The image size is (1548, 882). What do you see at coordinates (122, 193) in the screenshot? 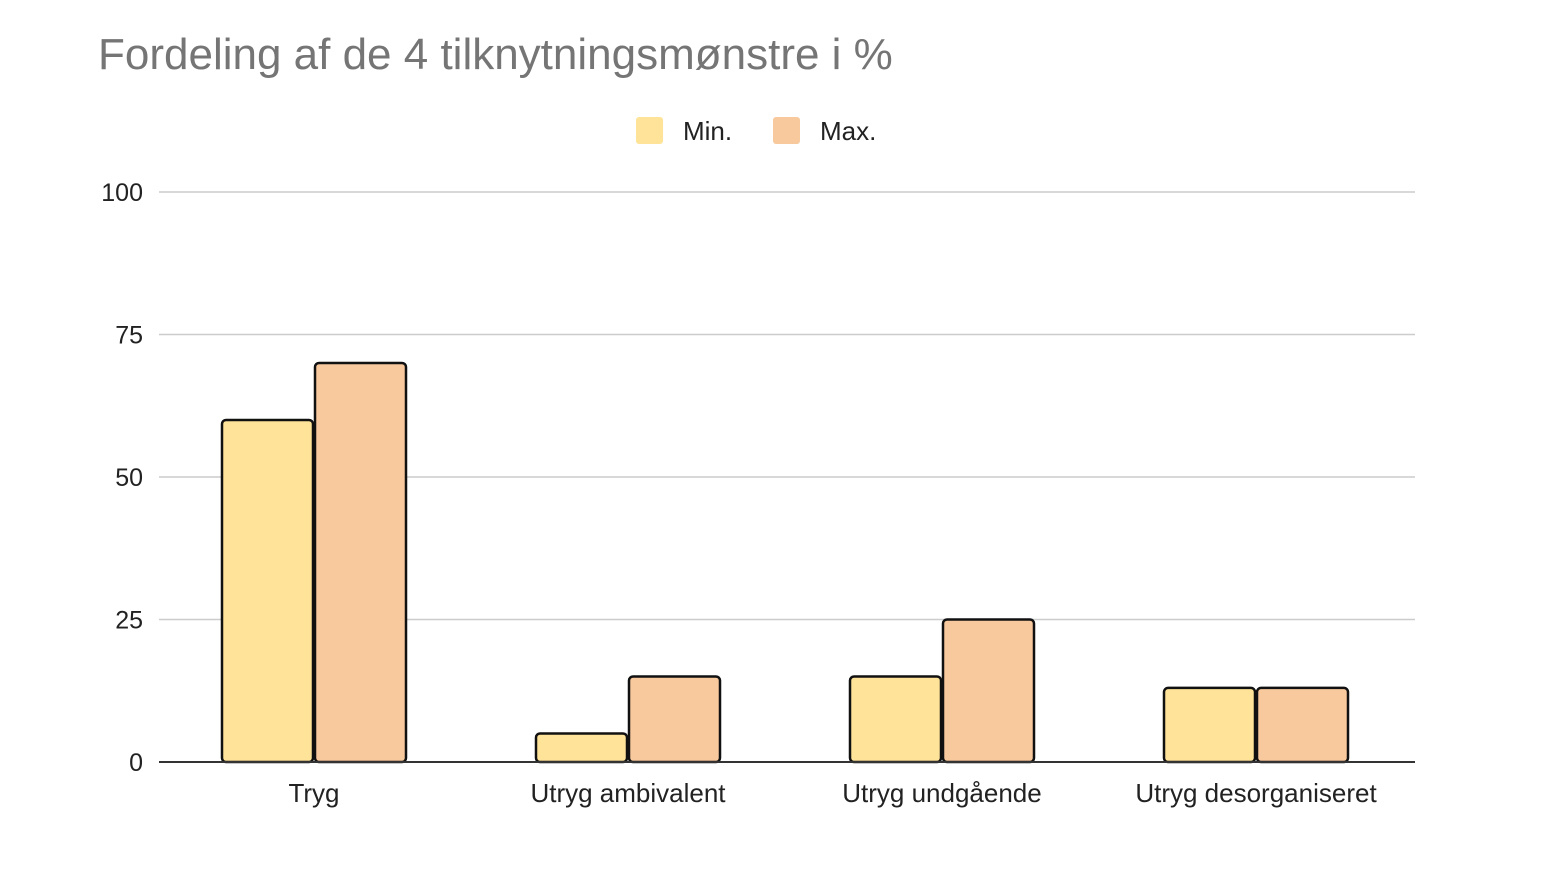
I see `y-tick-label: 100` at bounding box center [122, 193].